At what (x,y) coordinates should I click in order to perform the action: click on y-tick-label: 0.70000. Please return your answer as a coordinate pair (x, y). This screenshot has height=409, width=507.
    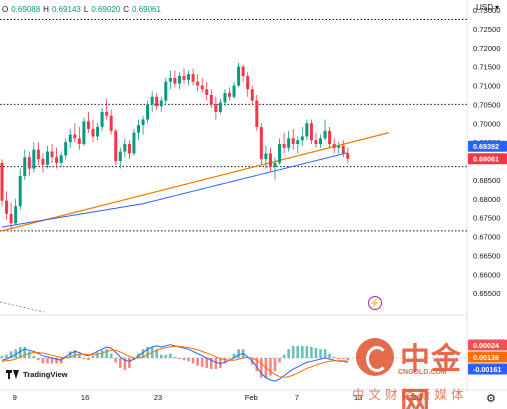
    Looking at the image, I should click on (486, 123).